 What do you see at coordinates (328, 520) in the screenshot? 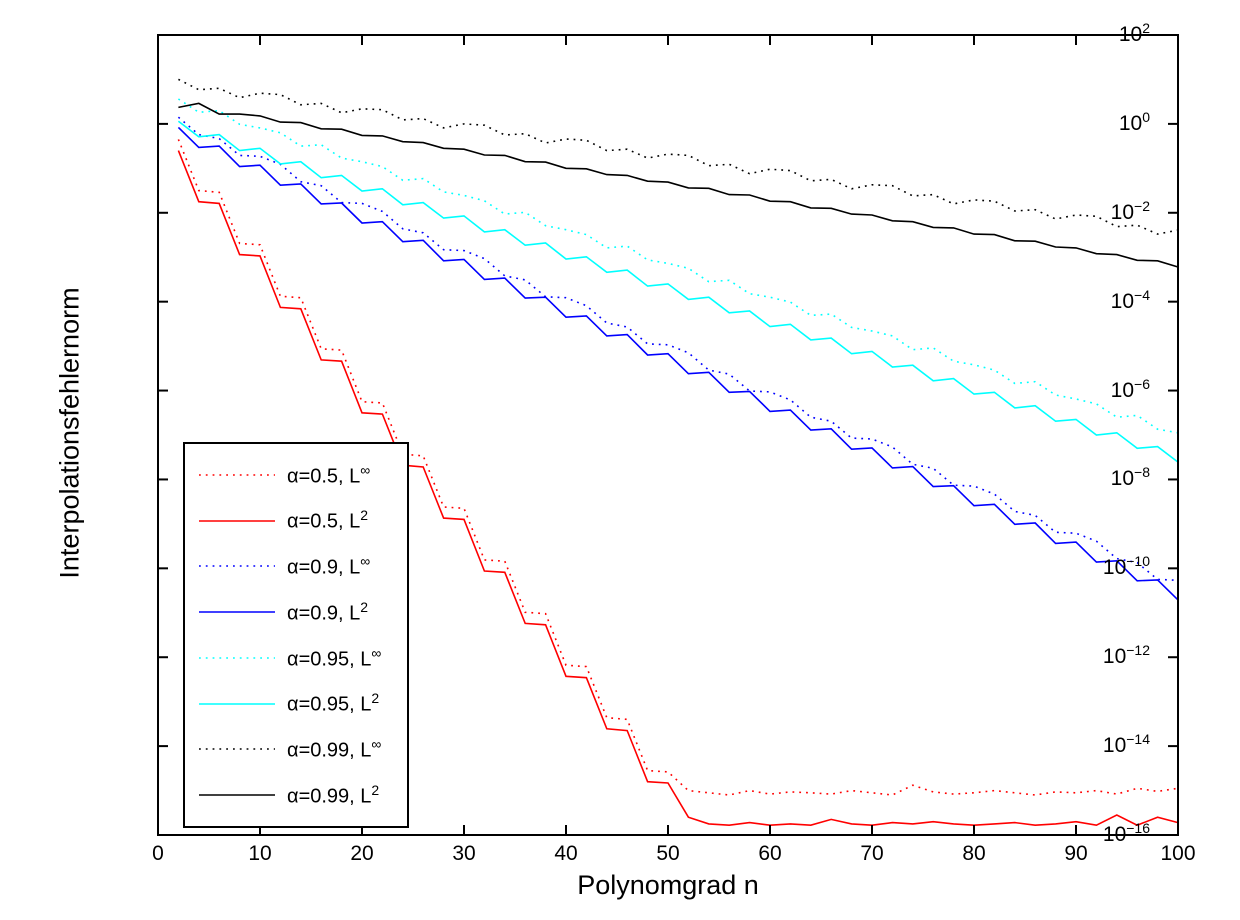
I see `legend-label: α=0.5, L2` at bounding box center [328, 520].